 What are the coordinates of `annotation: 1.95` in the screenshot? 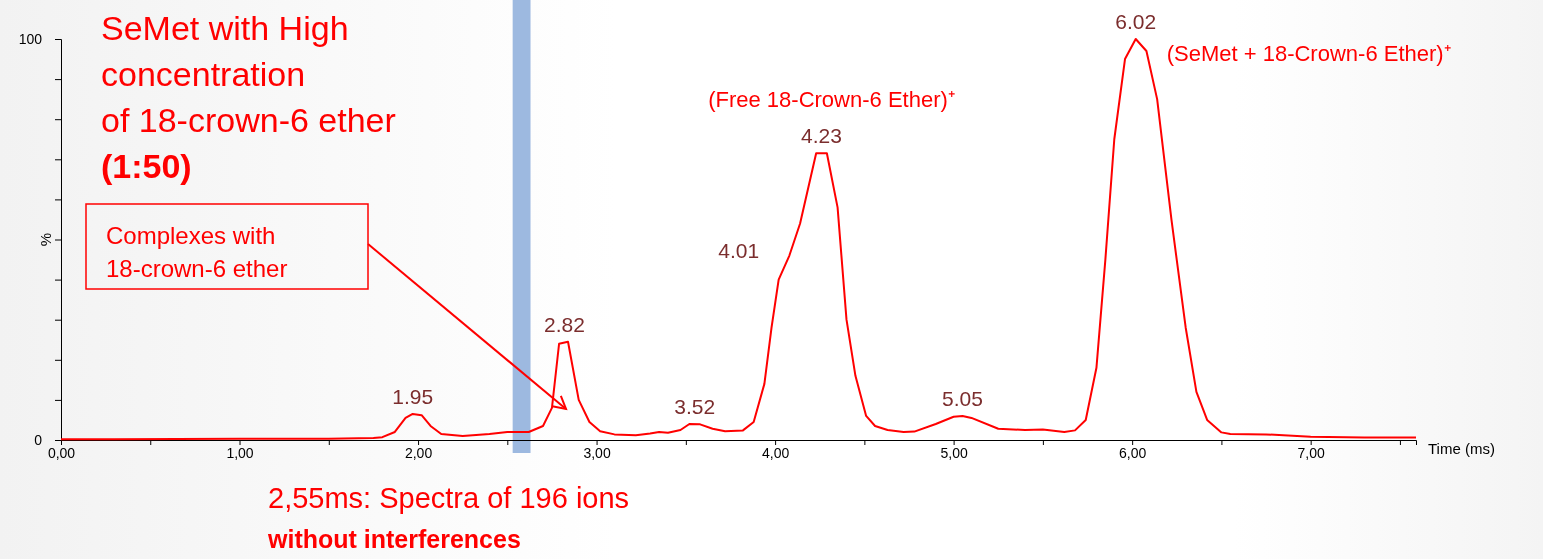 It's located at (413, 396).